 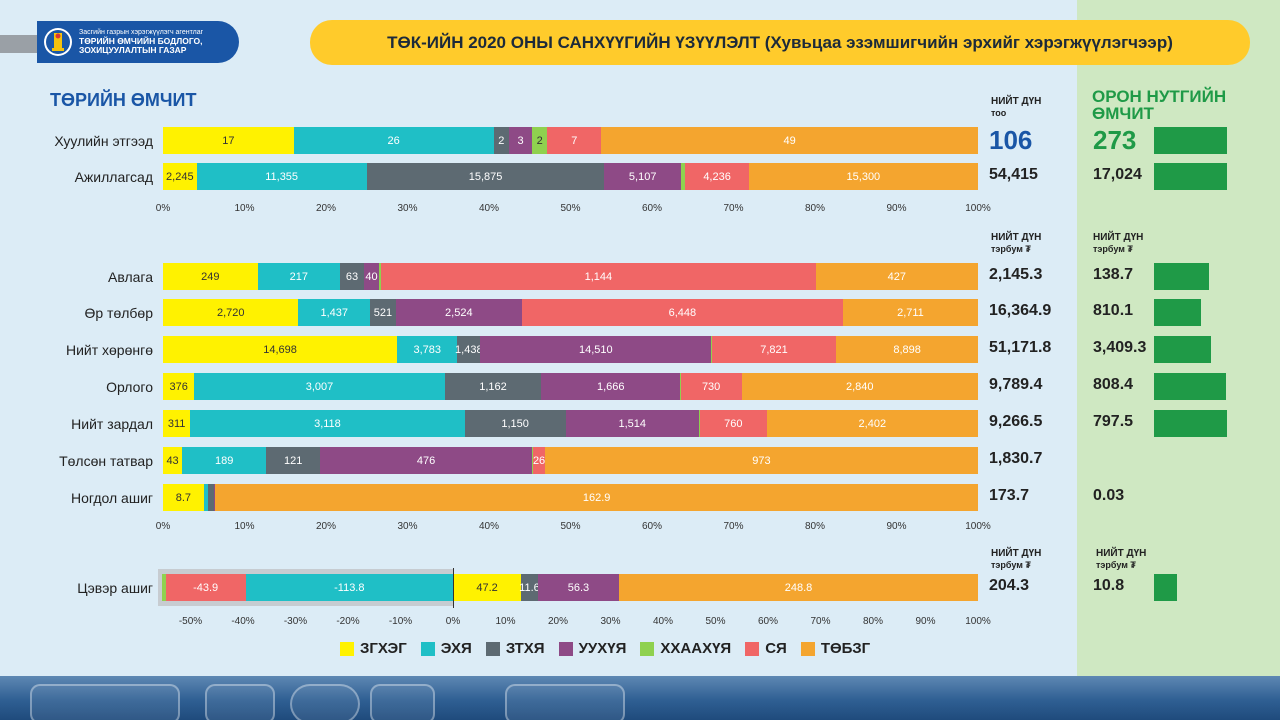 What do you see at coordinates (1117, 174) in the screenshot?
I see `local-total: 17,024` at bounding box center [1117, 174].